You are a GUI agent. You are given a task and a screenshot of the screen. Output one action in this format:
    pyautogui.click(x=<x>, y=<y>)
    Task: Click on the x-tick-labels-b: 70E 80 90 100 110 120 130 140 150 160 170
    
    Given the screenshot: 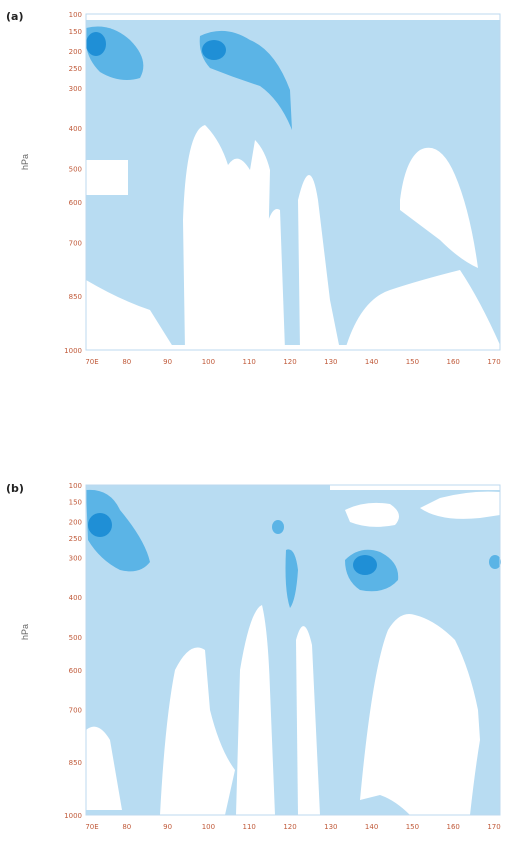 What is the action you would take?
    pyautogui.click(x=292, y=827)
    